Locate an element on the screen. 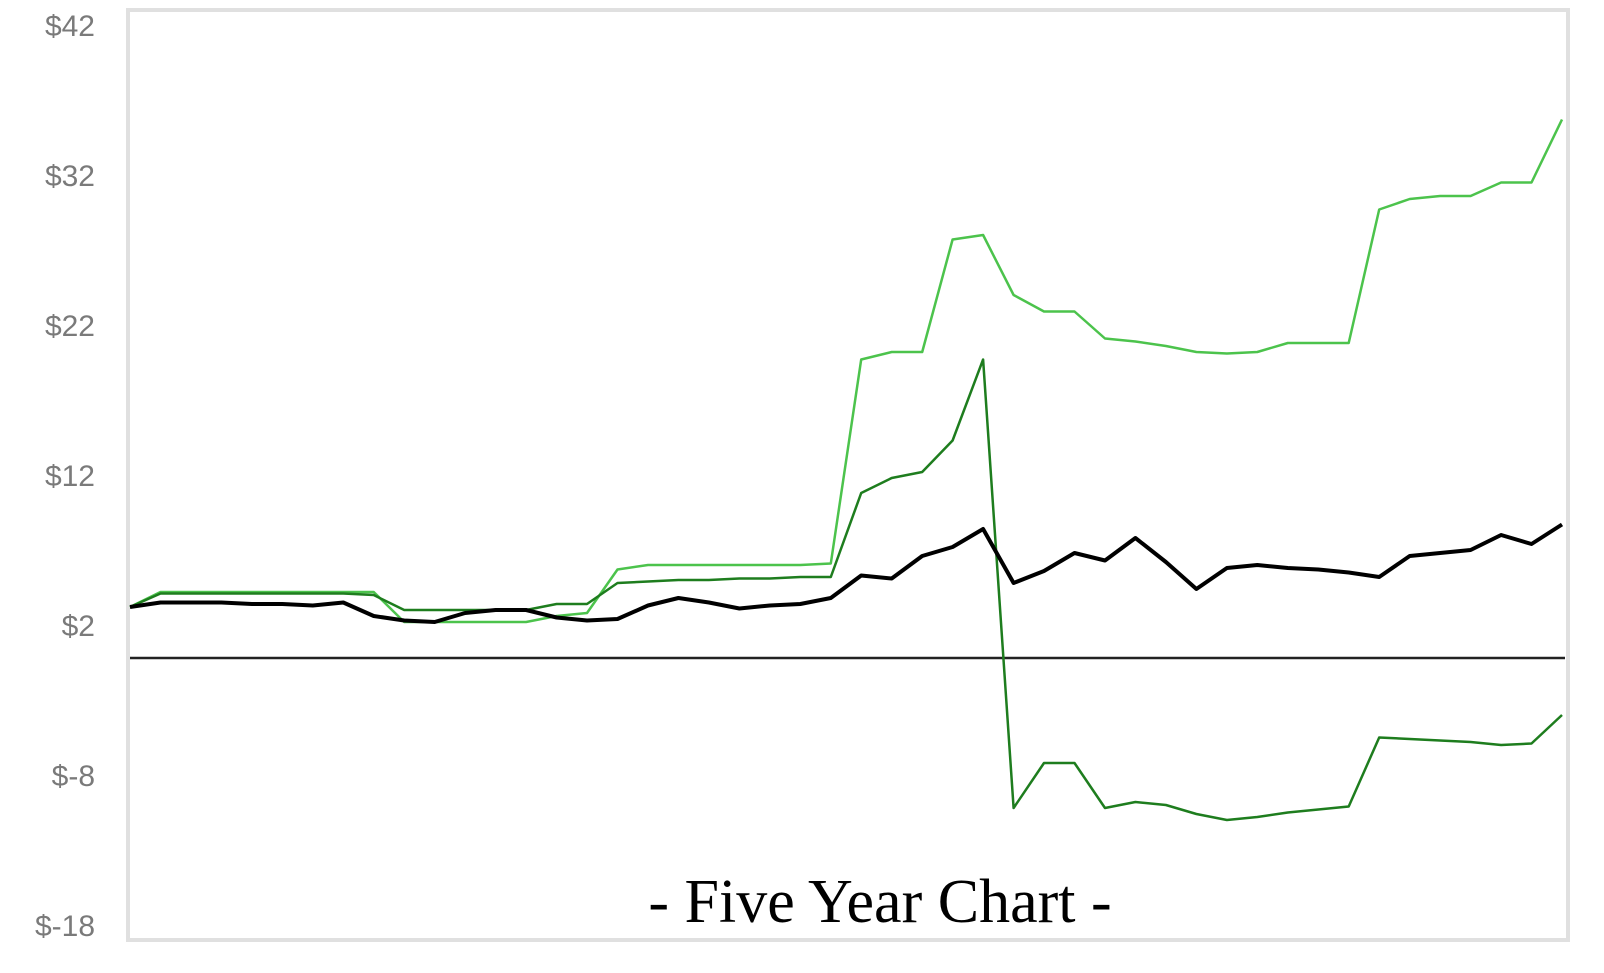 The width and height of the screenshot is (1604, 973). y-tick-label: $12 is located at coordinates (70, 476).